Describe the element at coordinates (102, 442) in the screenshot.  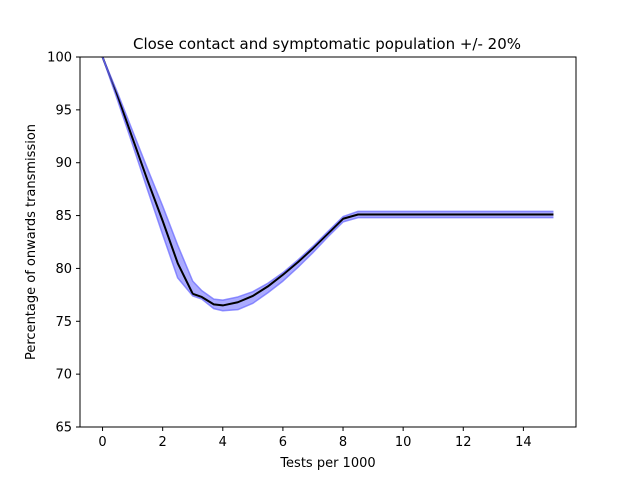
I see `x-tick-label: 0` at that location.